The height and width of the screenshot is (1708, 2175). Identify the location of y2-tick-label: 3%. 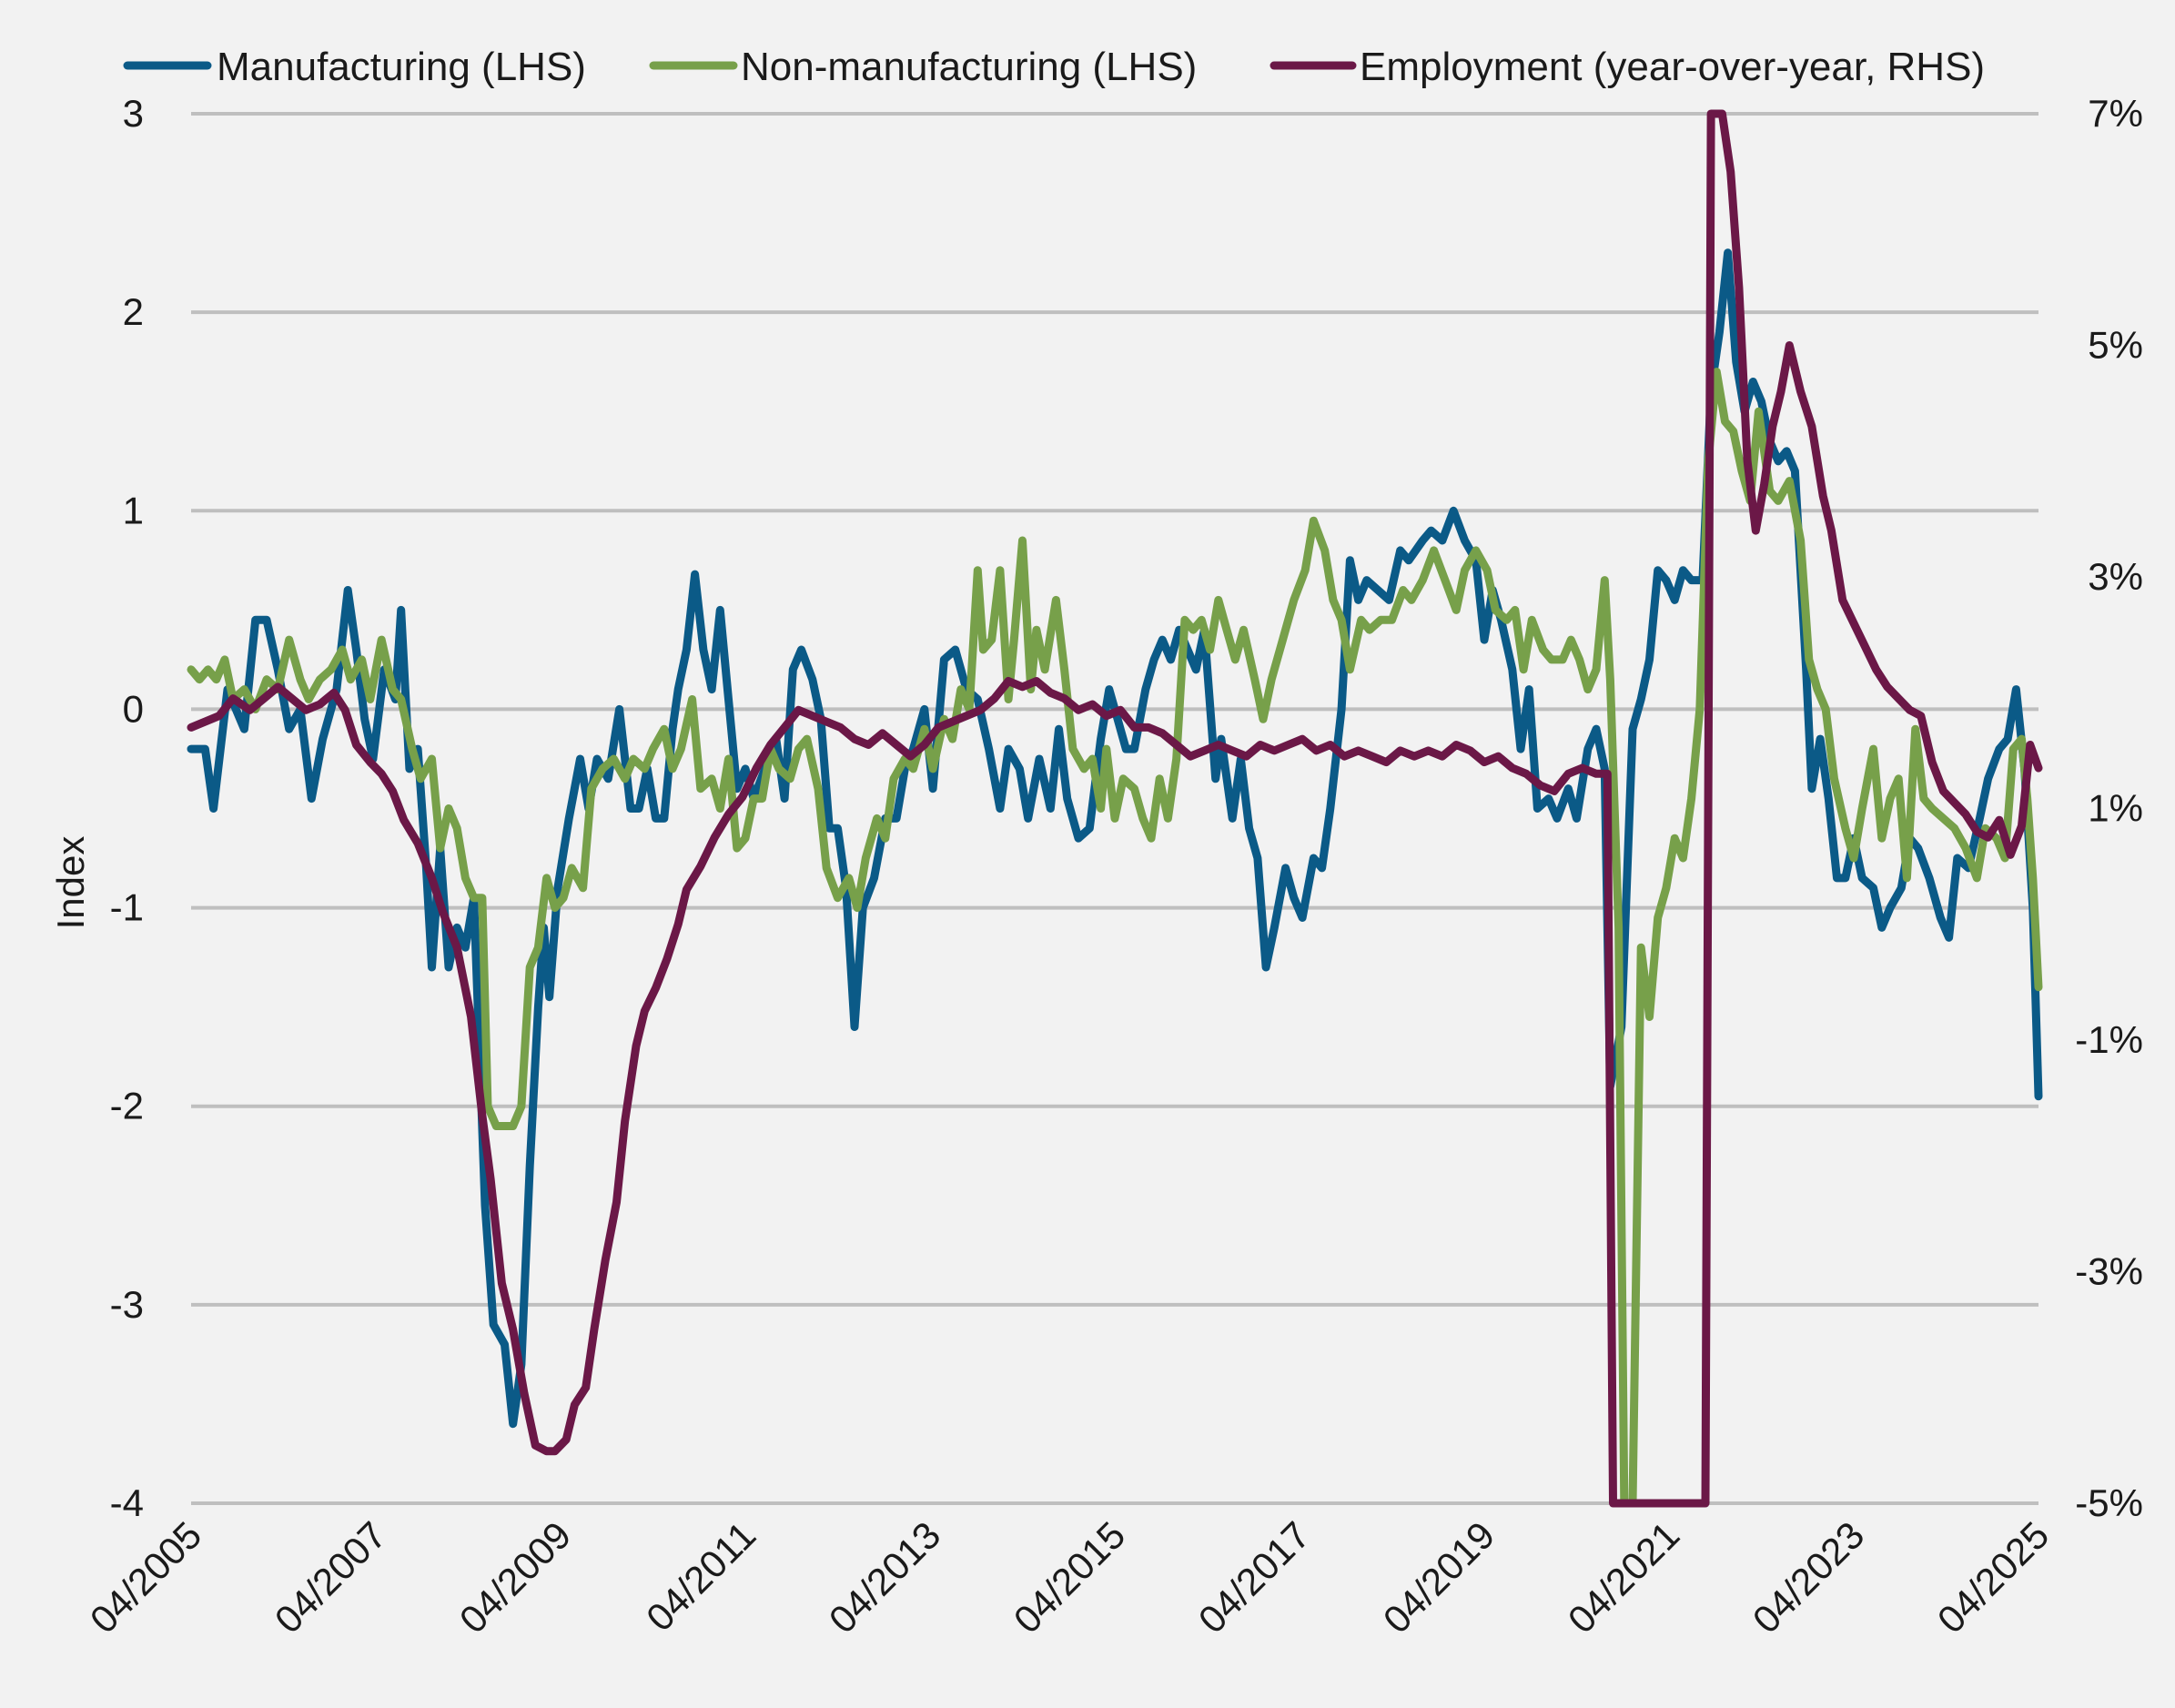
(2115, 576).